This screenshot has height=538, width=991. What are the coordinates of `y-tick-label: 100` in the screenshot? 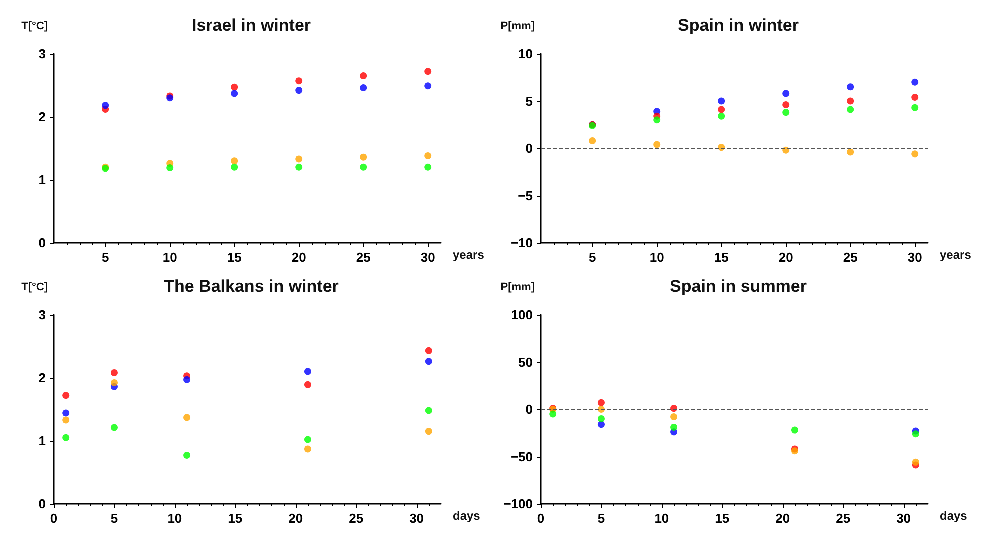 It's located at (522, 315).